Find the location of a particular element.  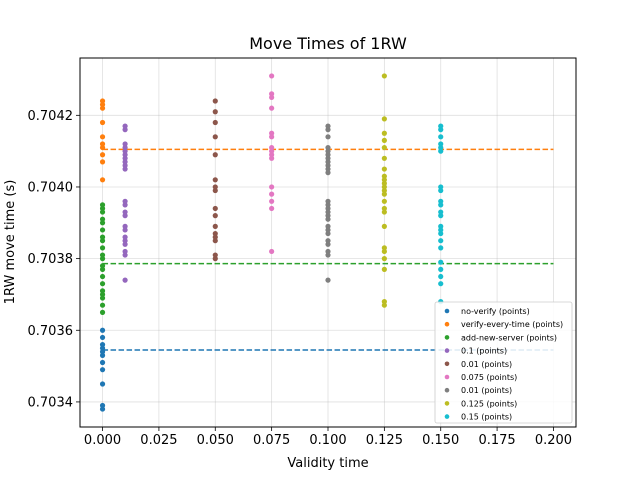

x-tick-label: 0.125 is located at coordinates (384, 440).